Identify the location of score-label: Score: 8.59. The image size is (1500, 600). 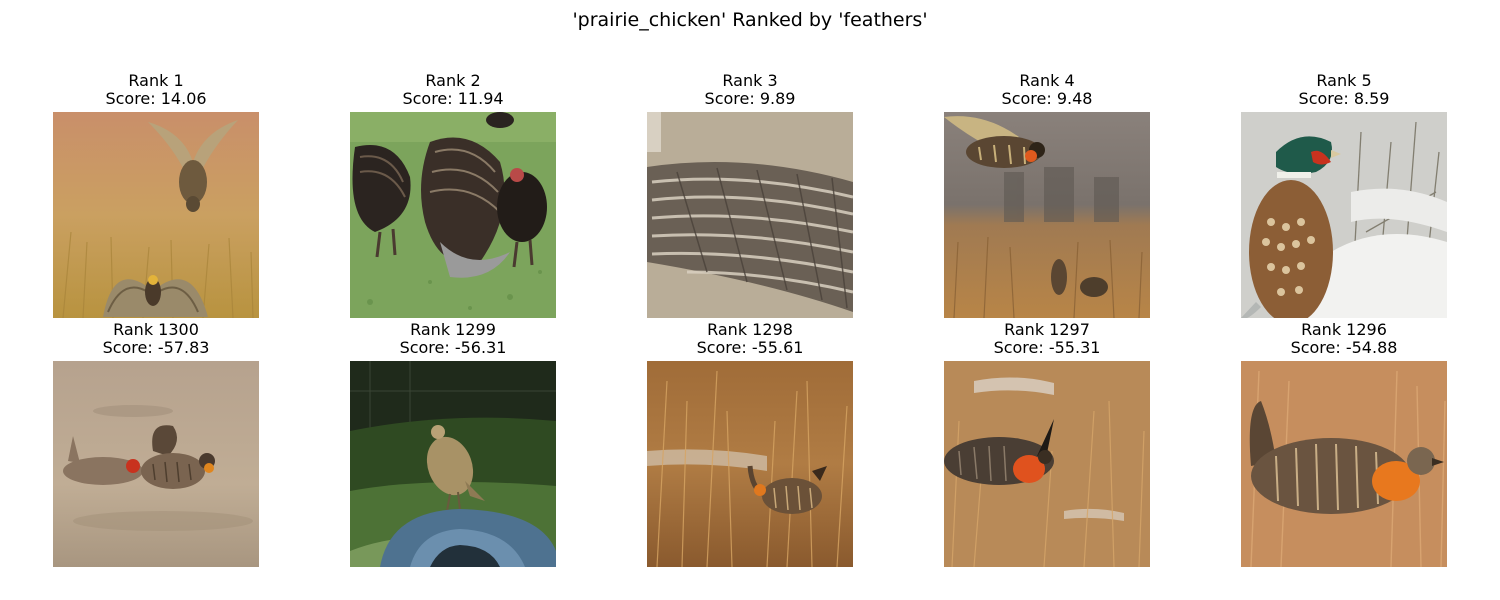
(1344, 98).